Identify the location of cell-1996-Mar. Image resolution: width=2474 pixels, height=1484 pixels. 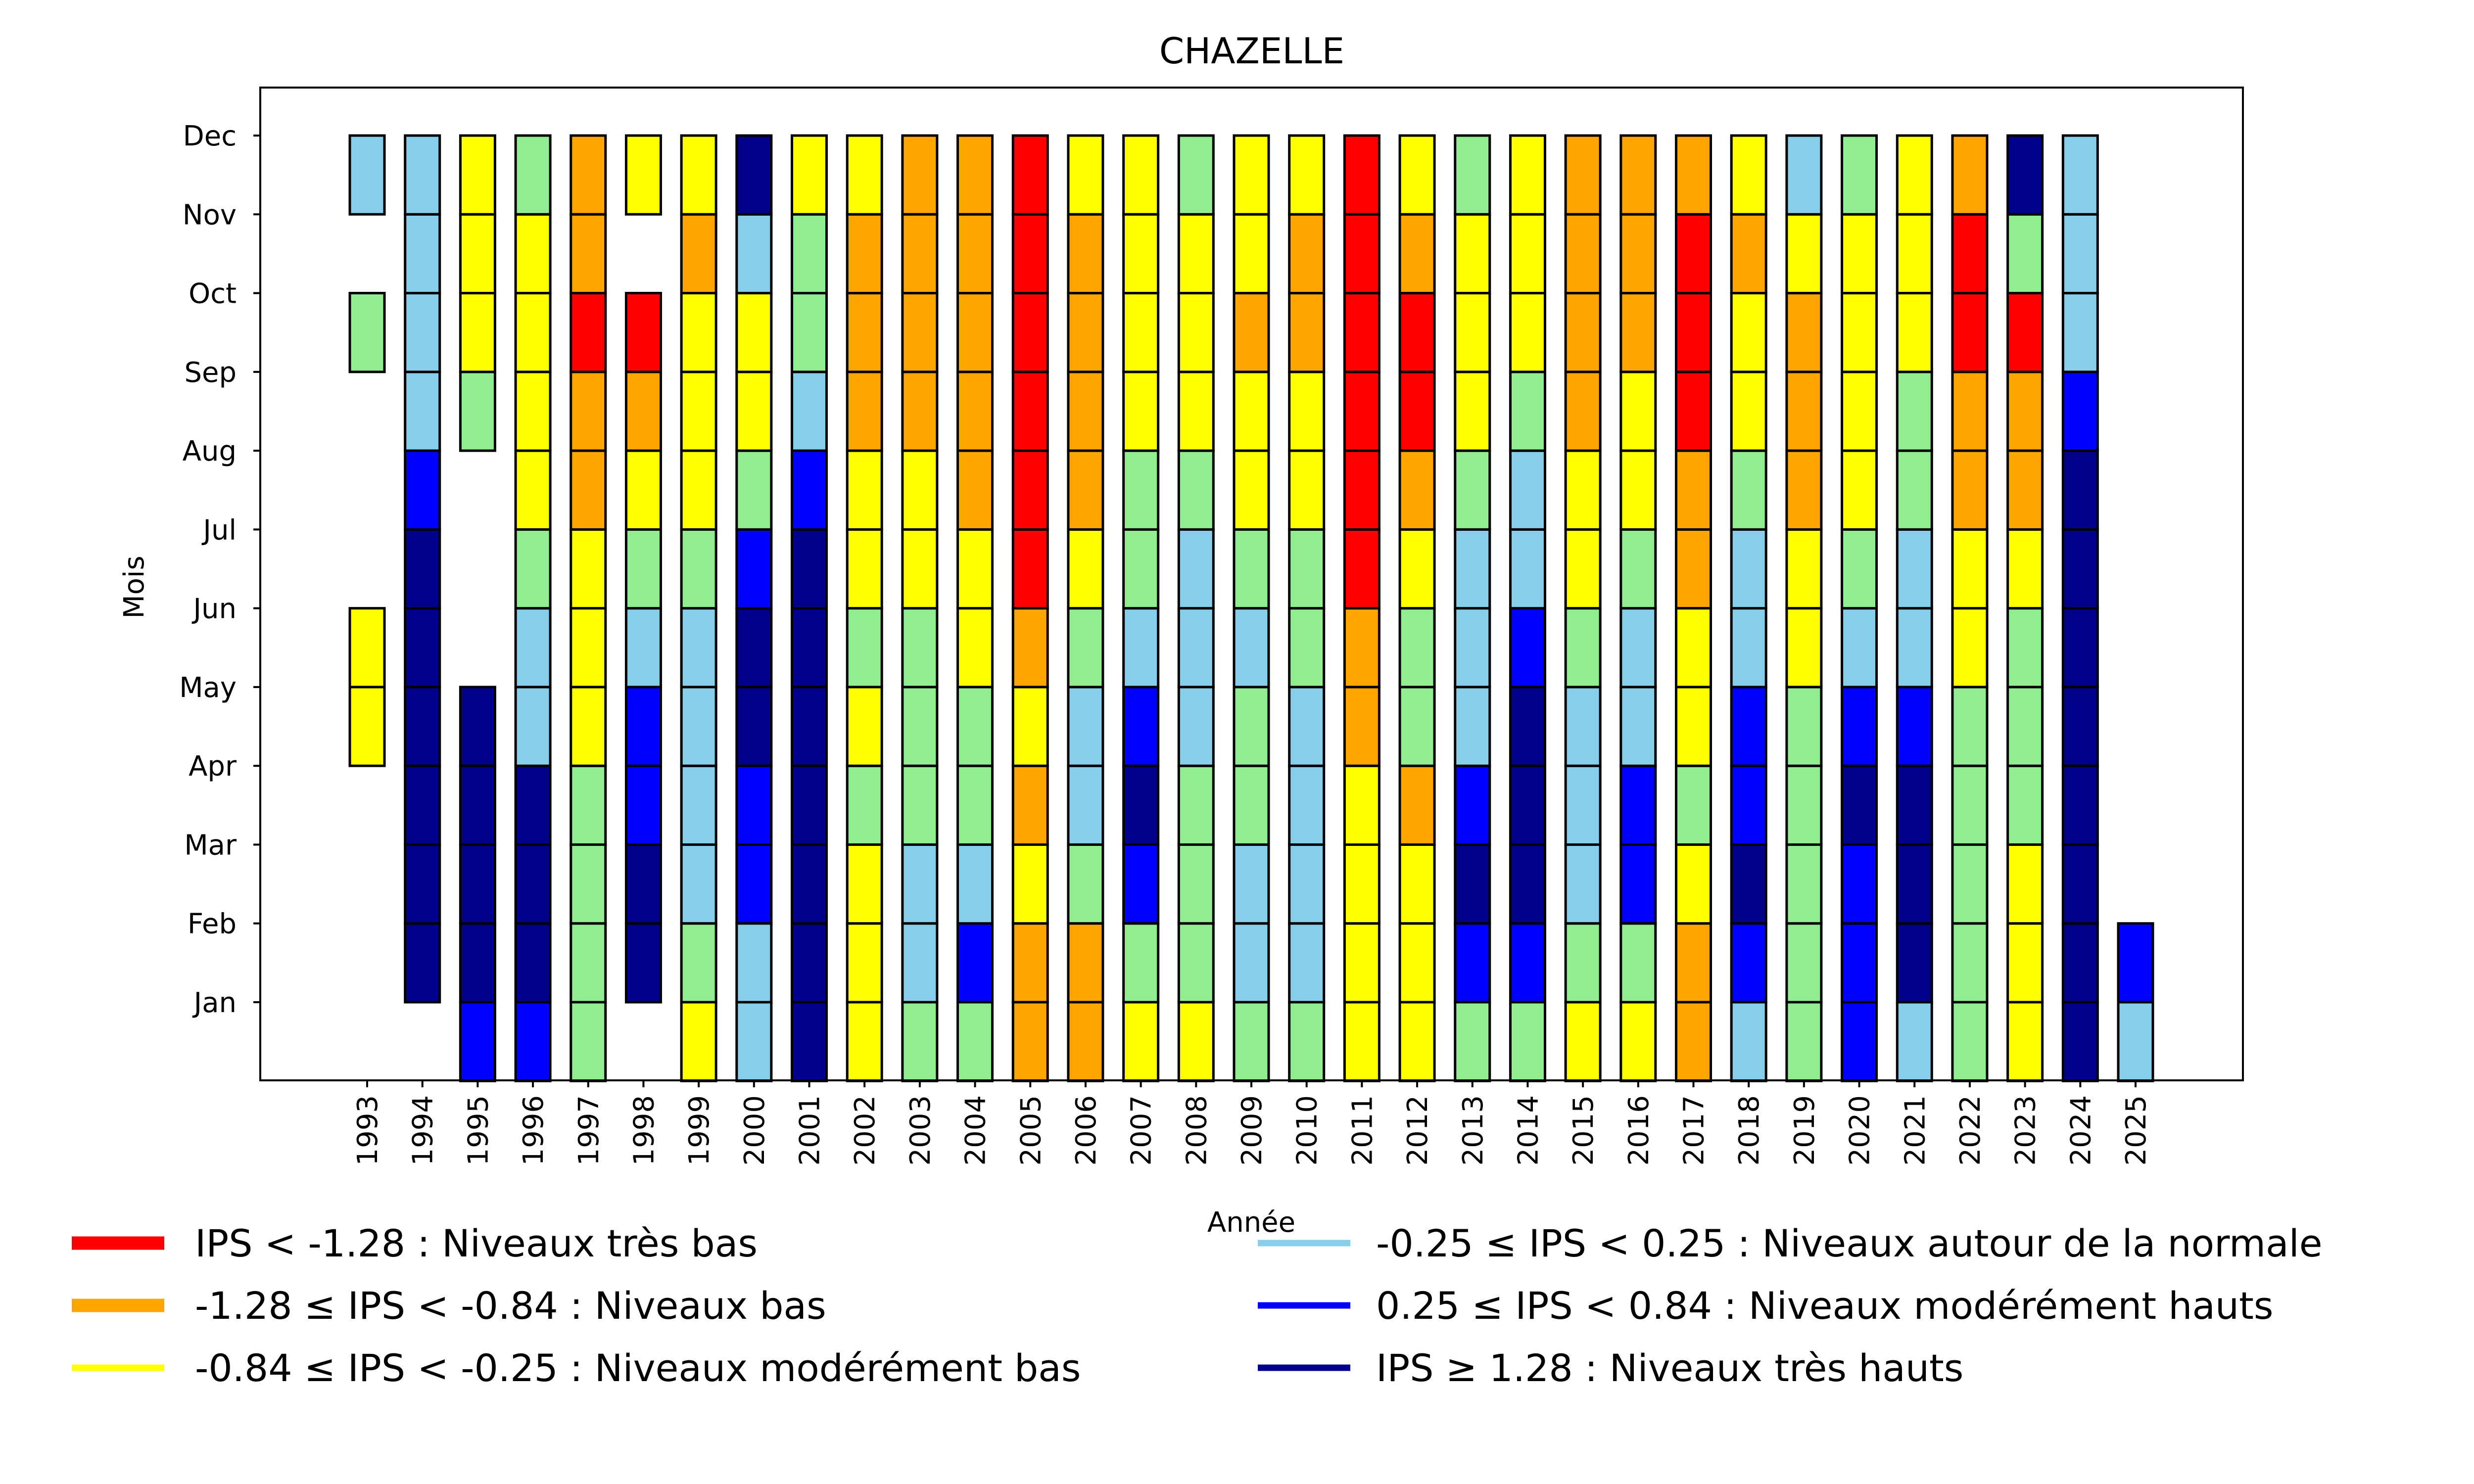
(533, 884).